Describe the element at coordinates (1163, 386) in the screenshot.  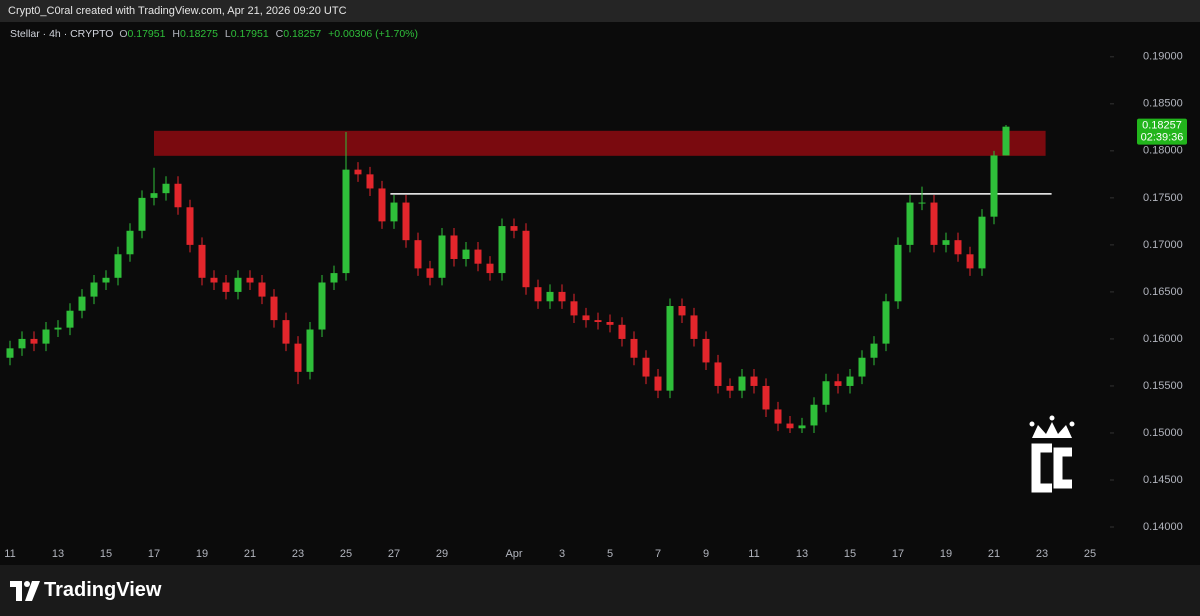
I see `y-tick-label: 0.15500` at that location.